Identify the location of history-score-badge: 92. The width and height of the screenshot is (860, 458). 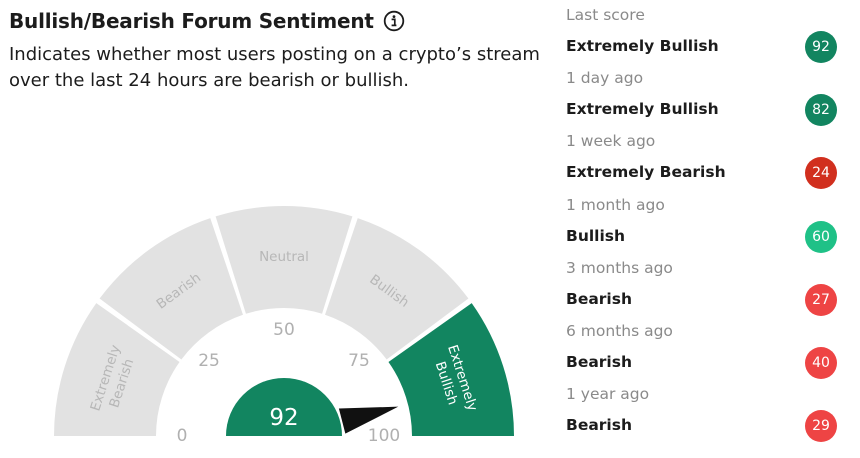
(821, 47).